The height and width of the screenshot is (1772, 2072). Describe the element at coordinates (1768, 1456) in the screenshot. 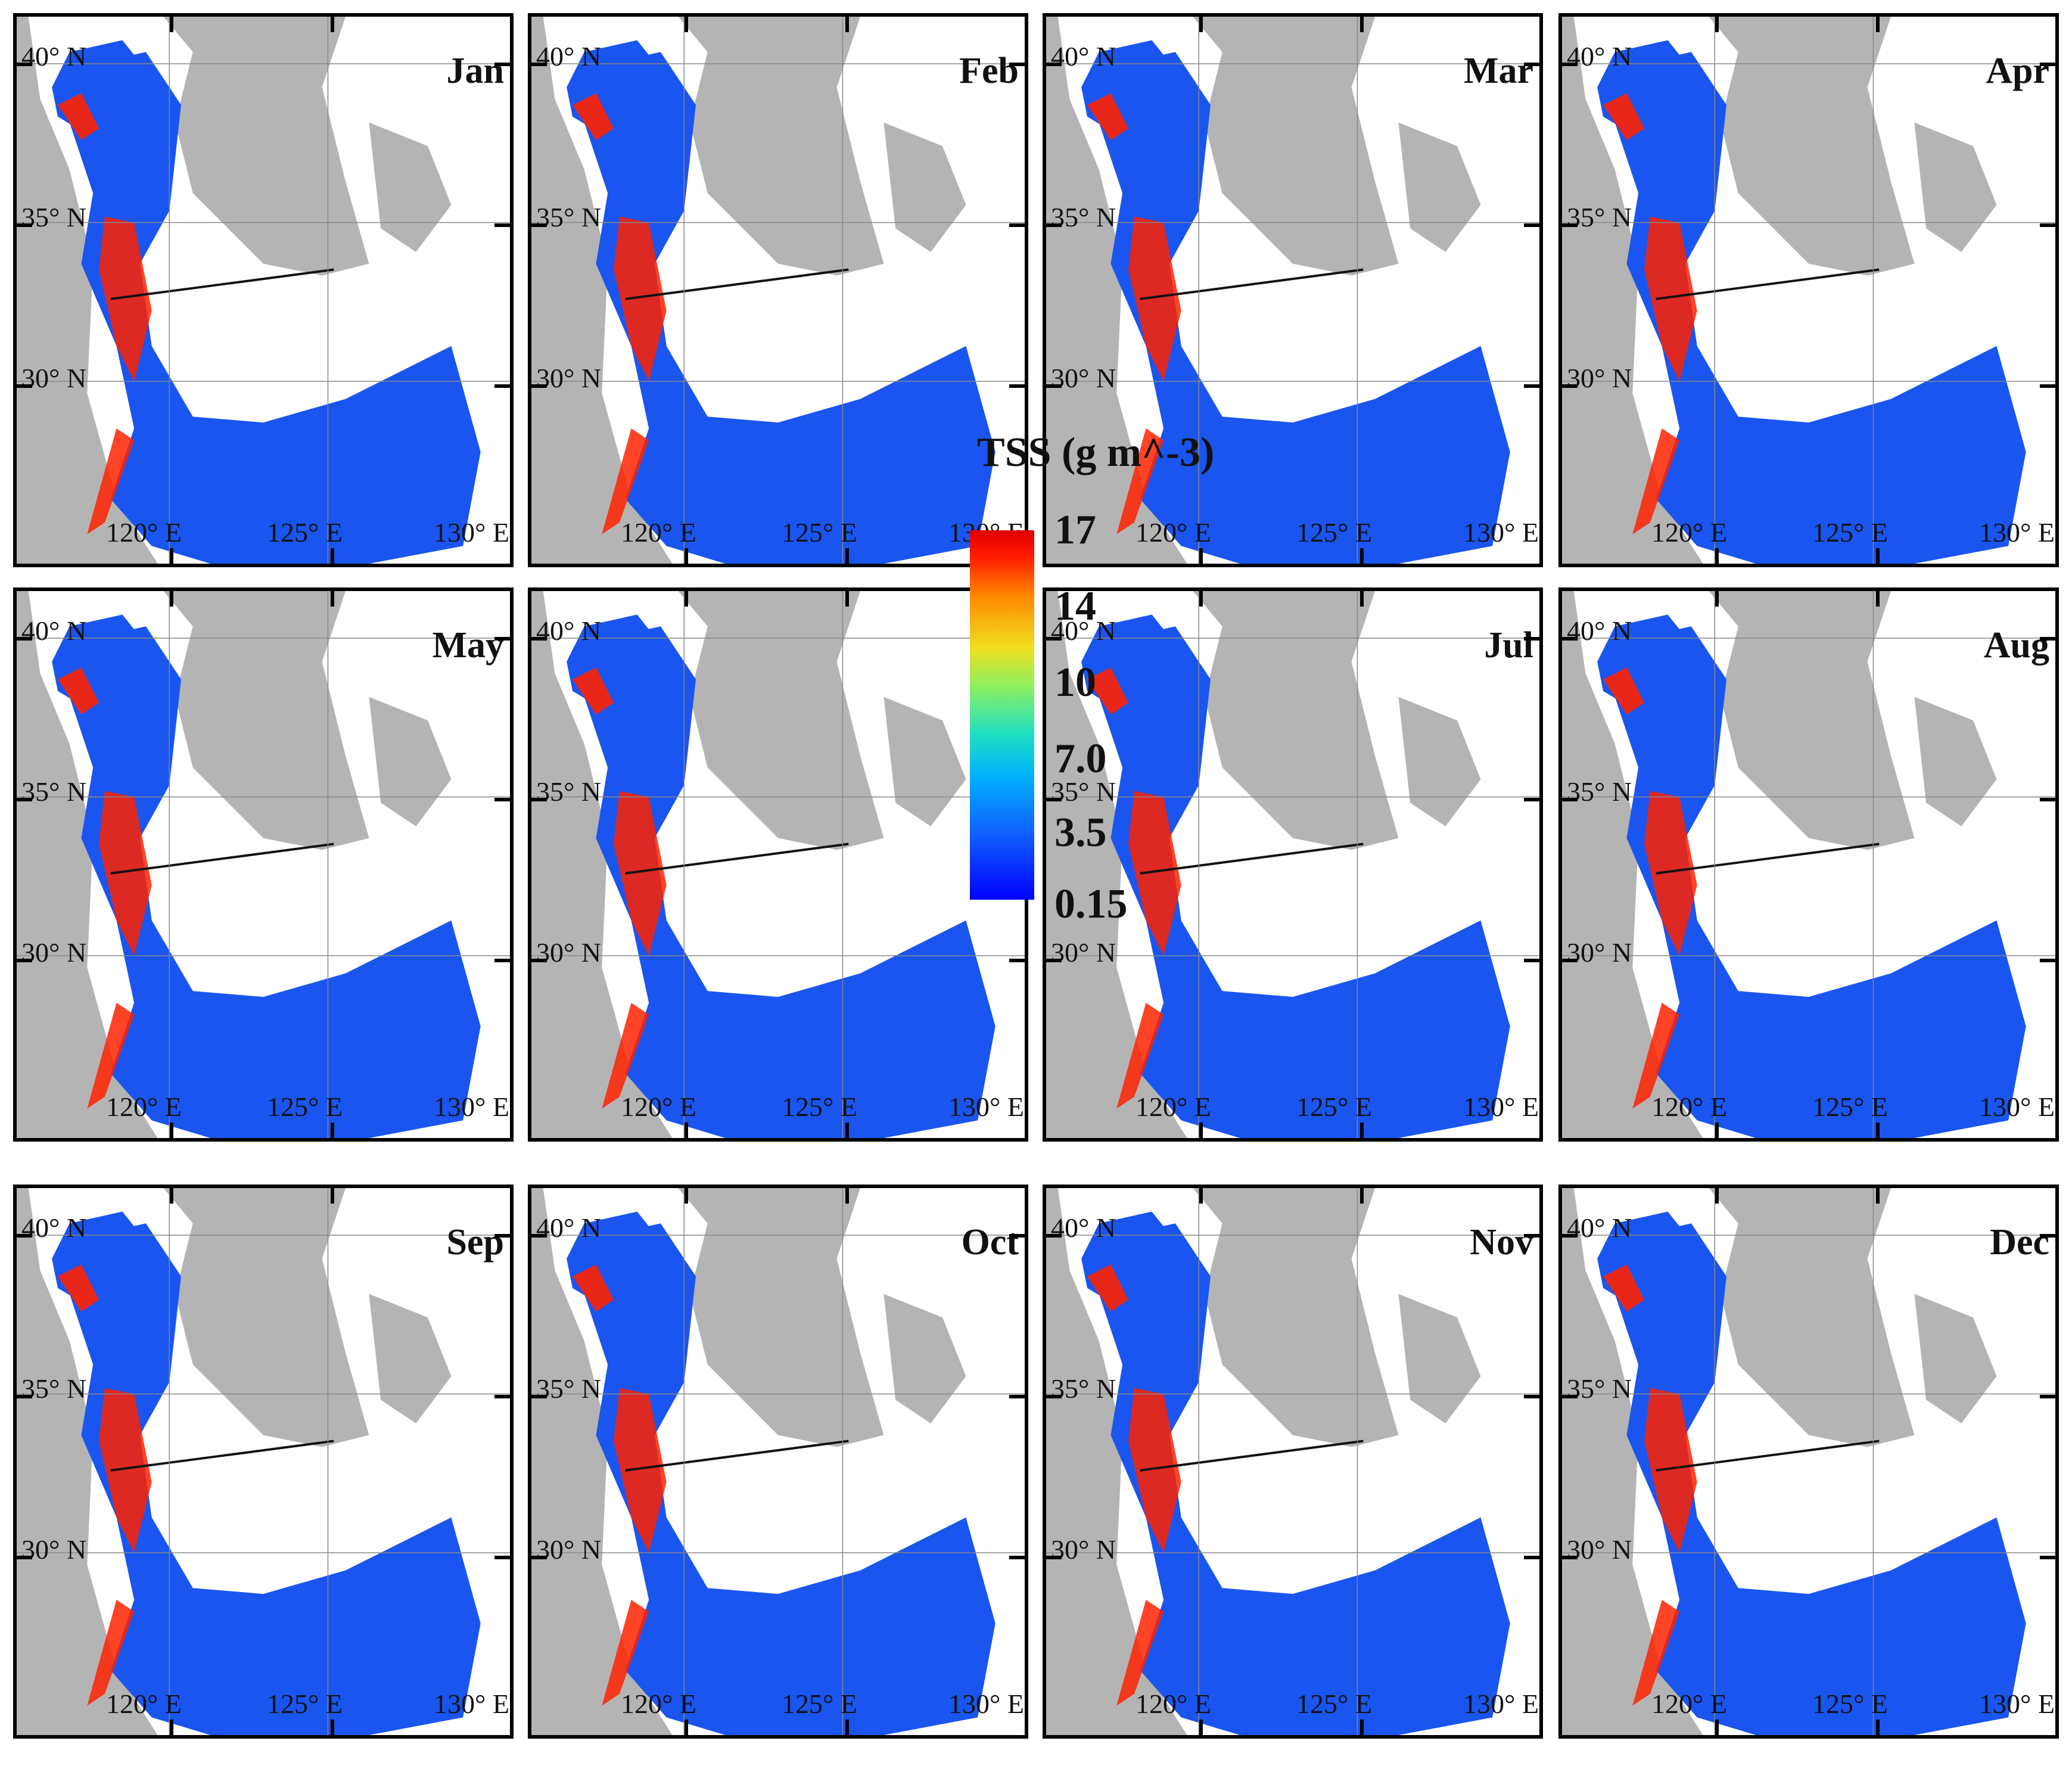

I see `section-line` at that location.